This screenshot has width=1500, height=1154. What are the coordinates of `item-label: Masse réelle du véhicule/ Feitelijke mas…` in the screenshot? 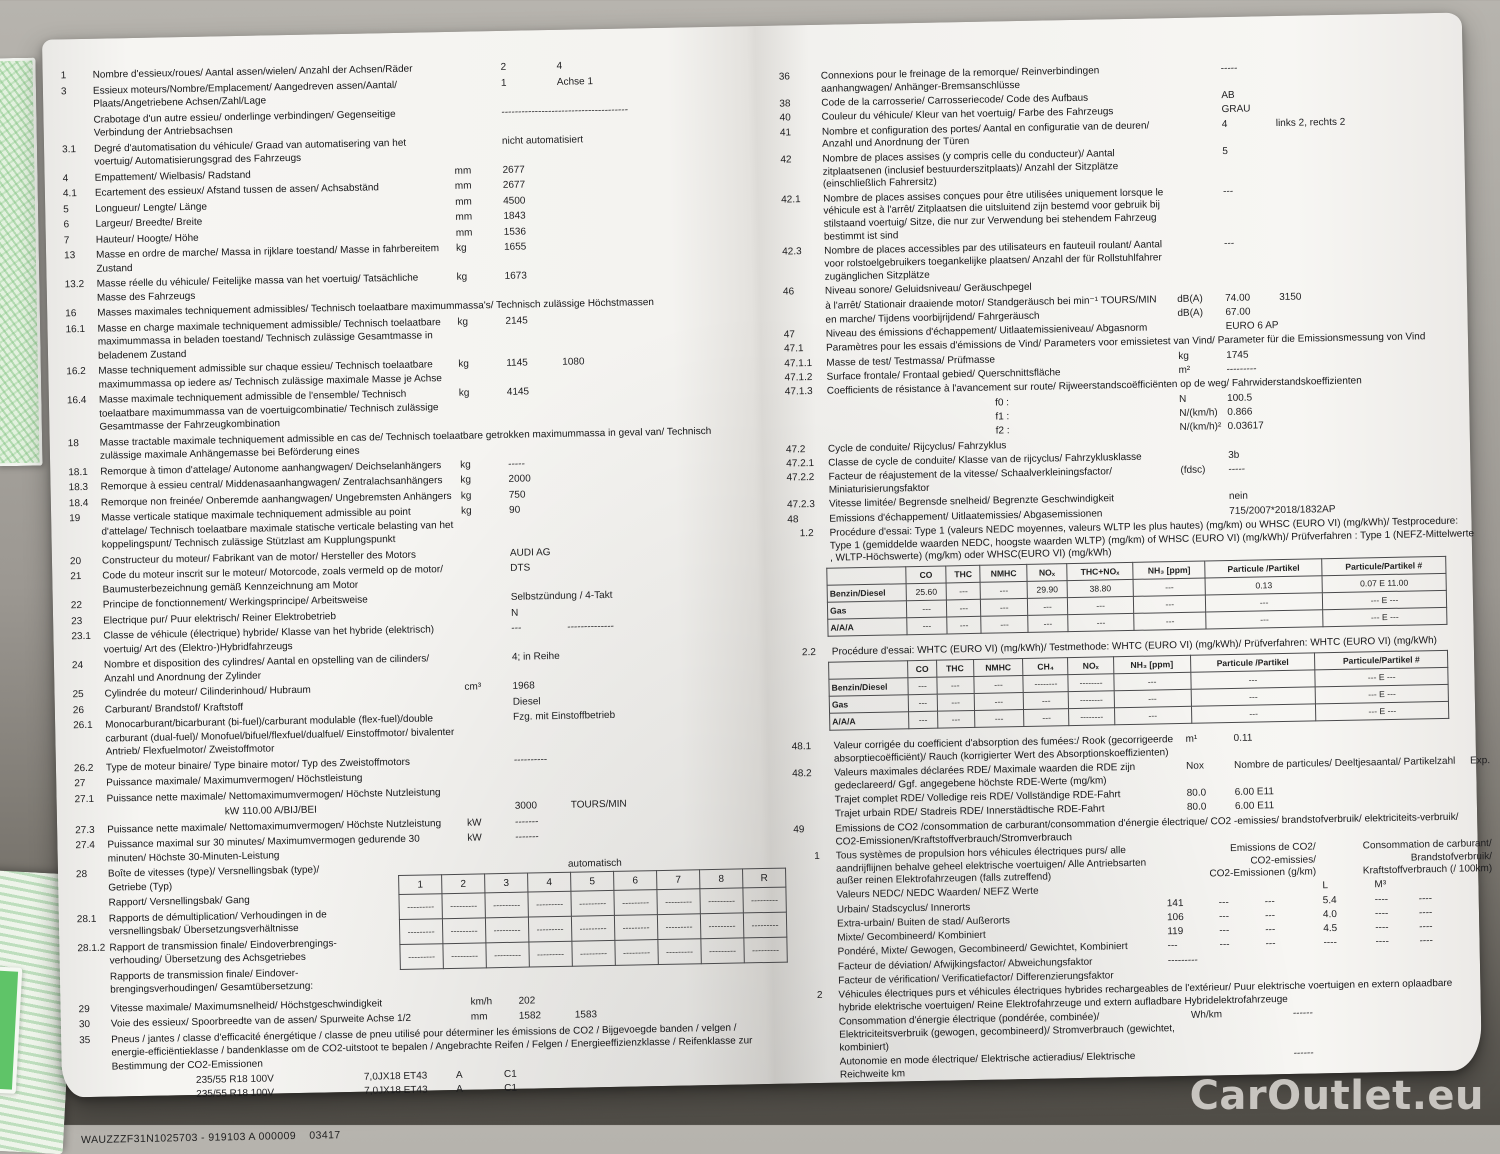 It's located at (257, 288).